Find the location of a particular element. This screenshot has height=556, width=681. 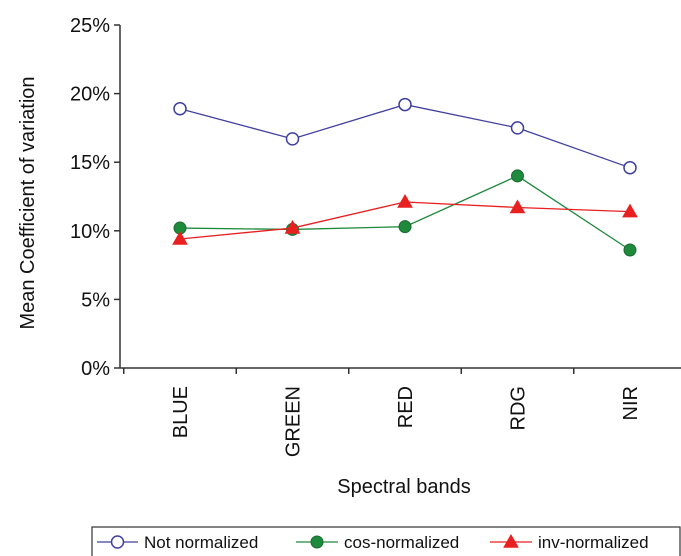

y-tick-label: 25% is located at coordinates (90, 26).